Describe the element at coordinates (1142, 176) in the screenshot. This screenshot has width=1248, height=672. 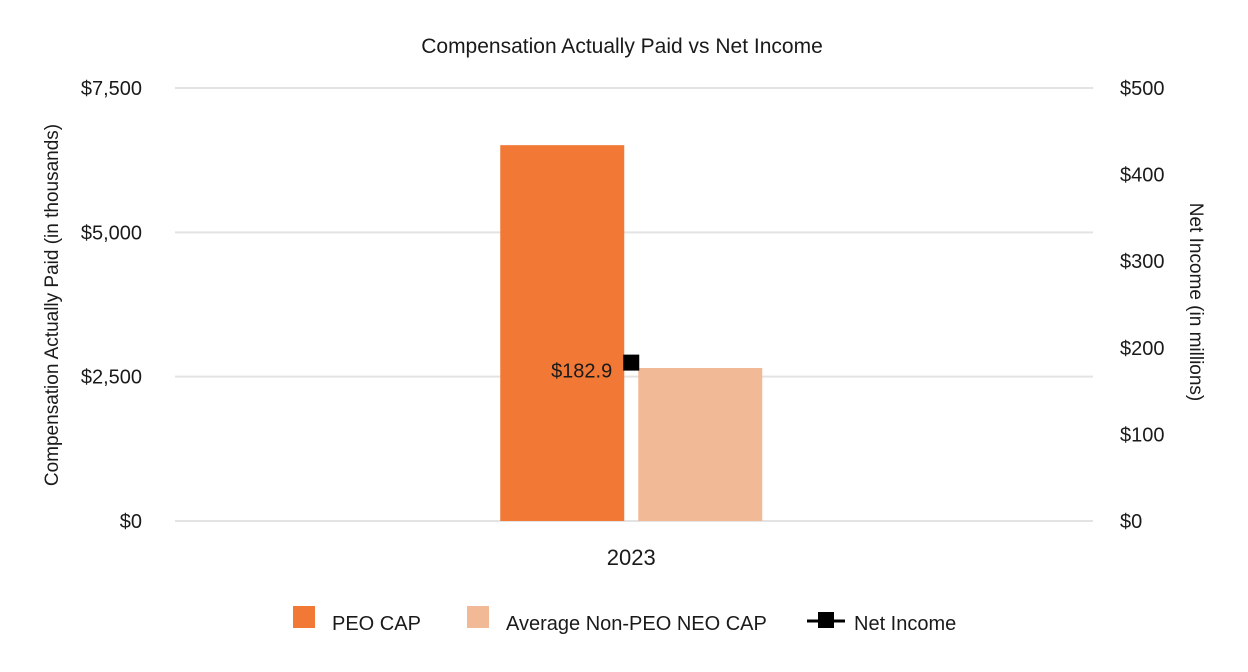
I see `right-tick-label: $400` at that location.